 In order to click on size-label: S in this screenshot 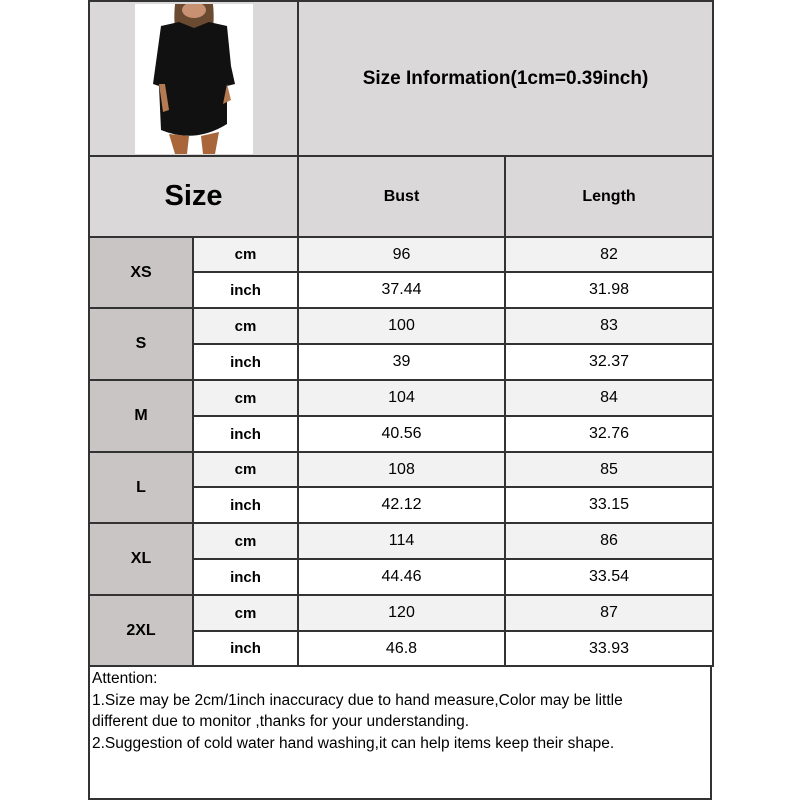, I will do `click(141, 344)`.